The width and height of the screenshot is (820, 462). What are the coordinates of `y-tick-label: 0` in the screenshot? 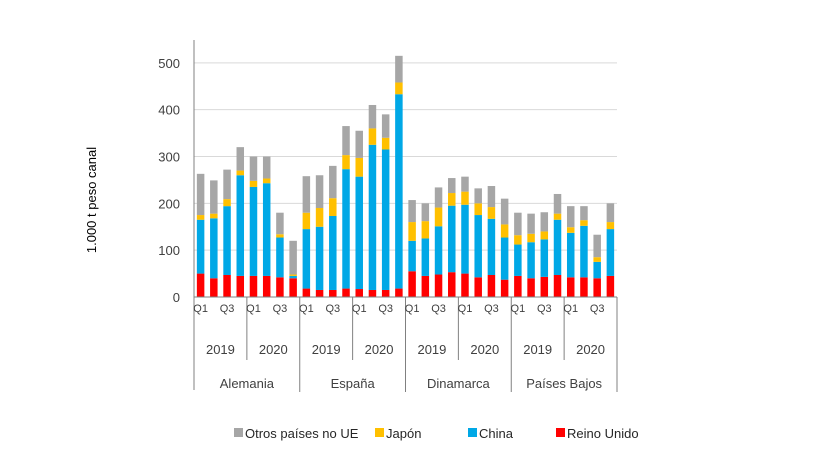 It's located at (176, 297).